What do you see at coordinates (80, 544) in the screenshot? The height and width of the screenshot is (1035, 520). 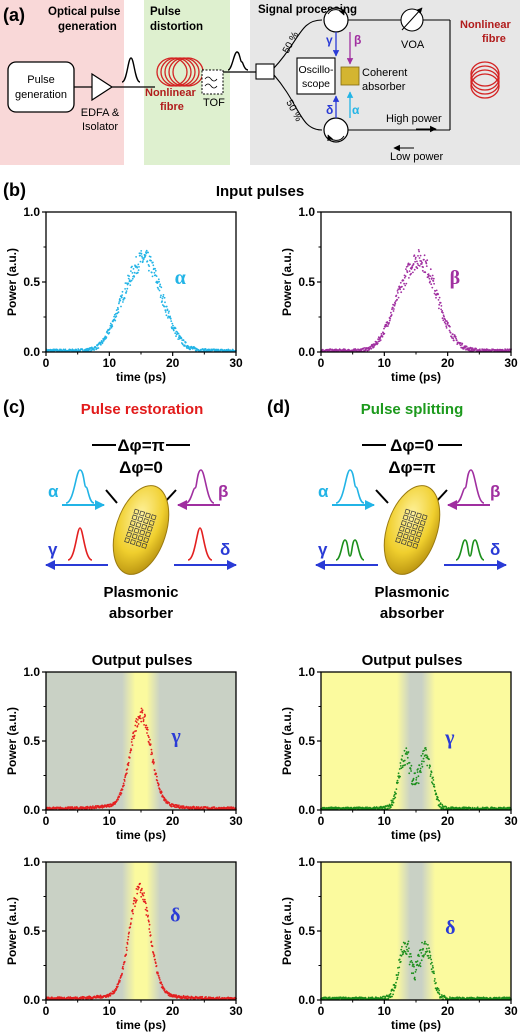 I see `gamma-pulse-c-icon` at bounding box center [80, 544].